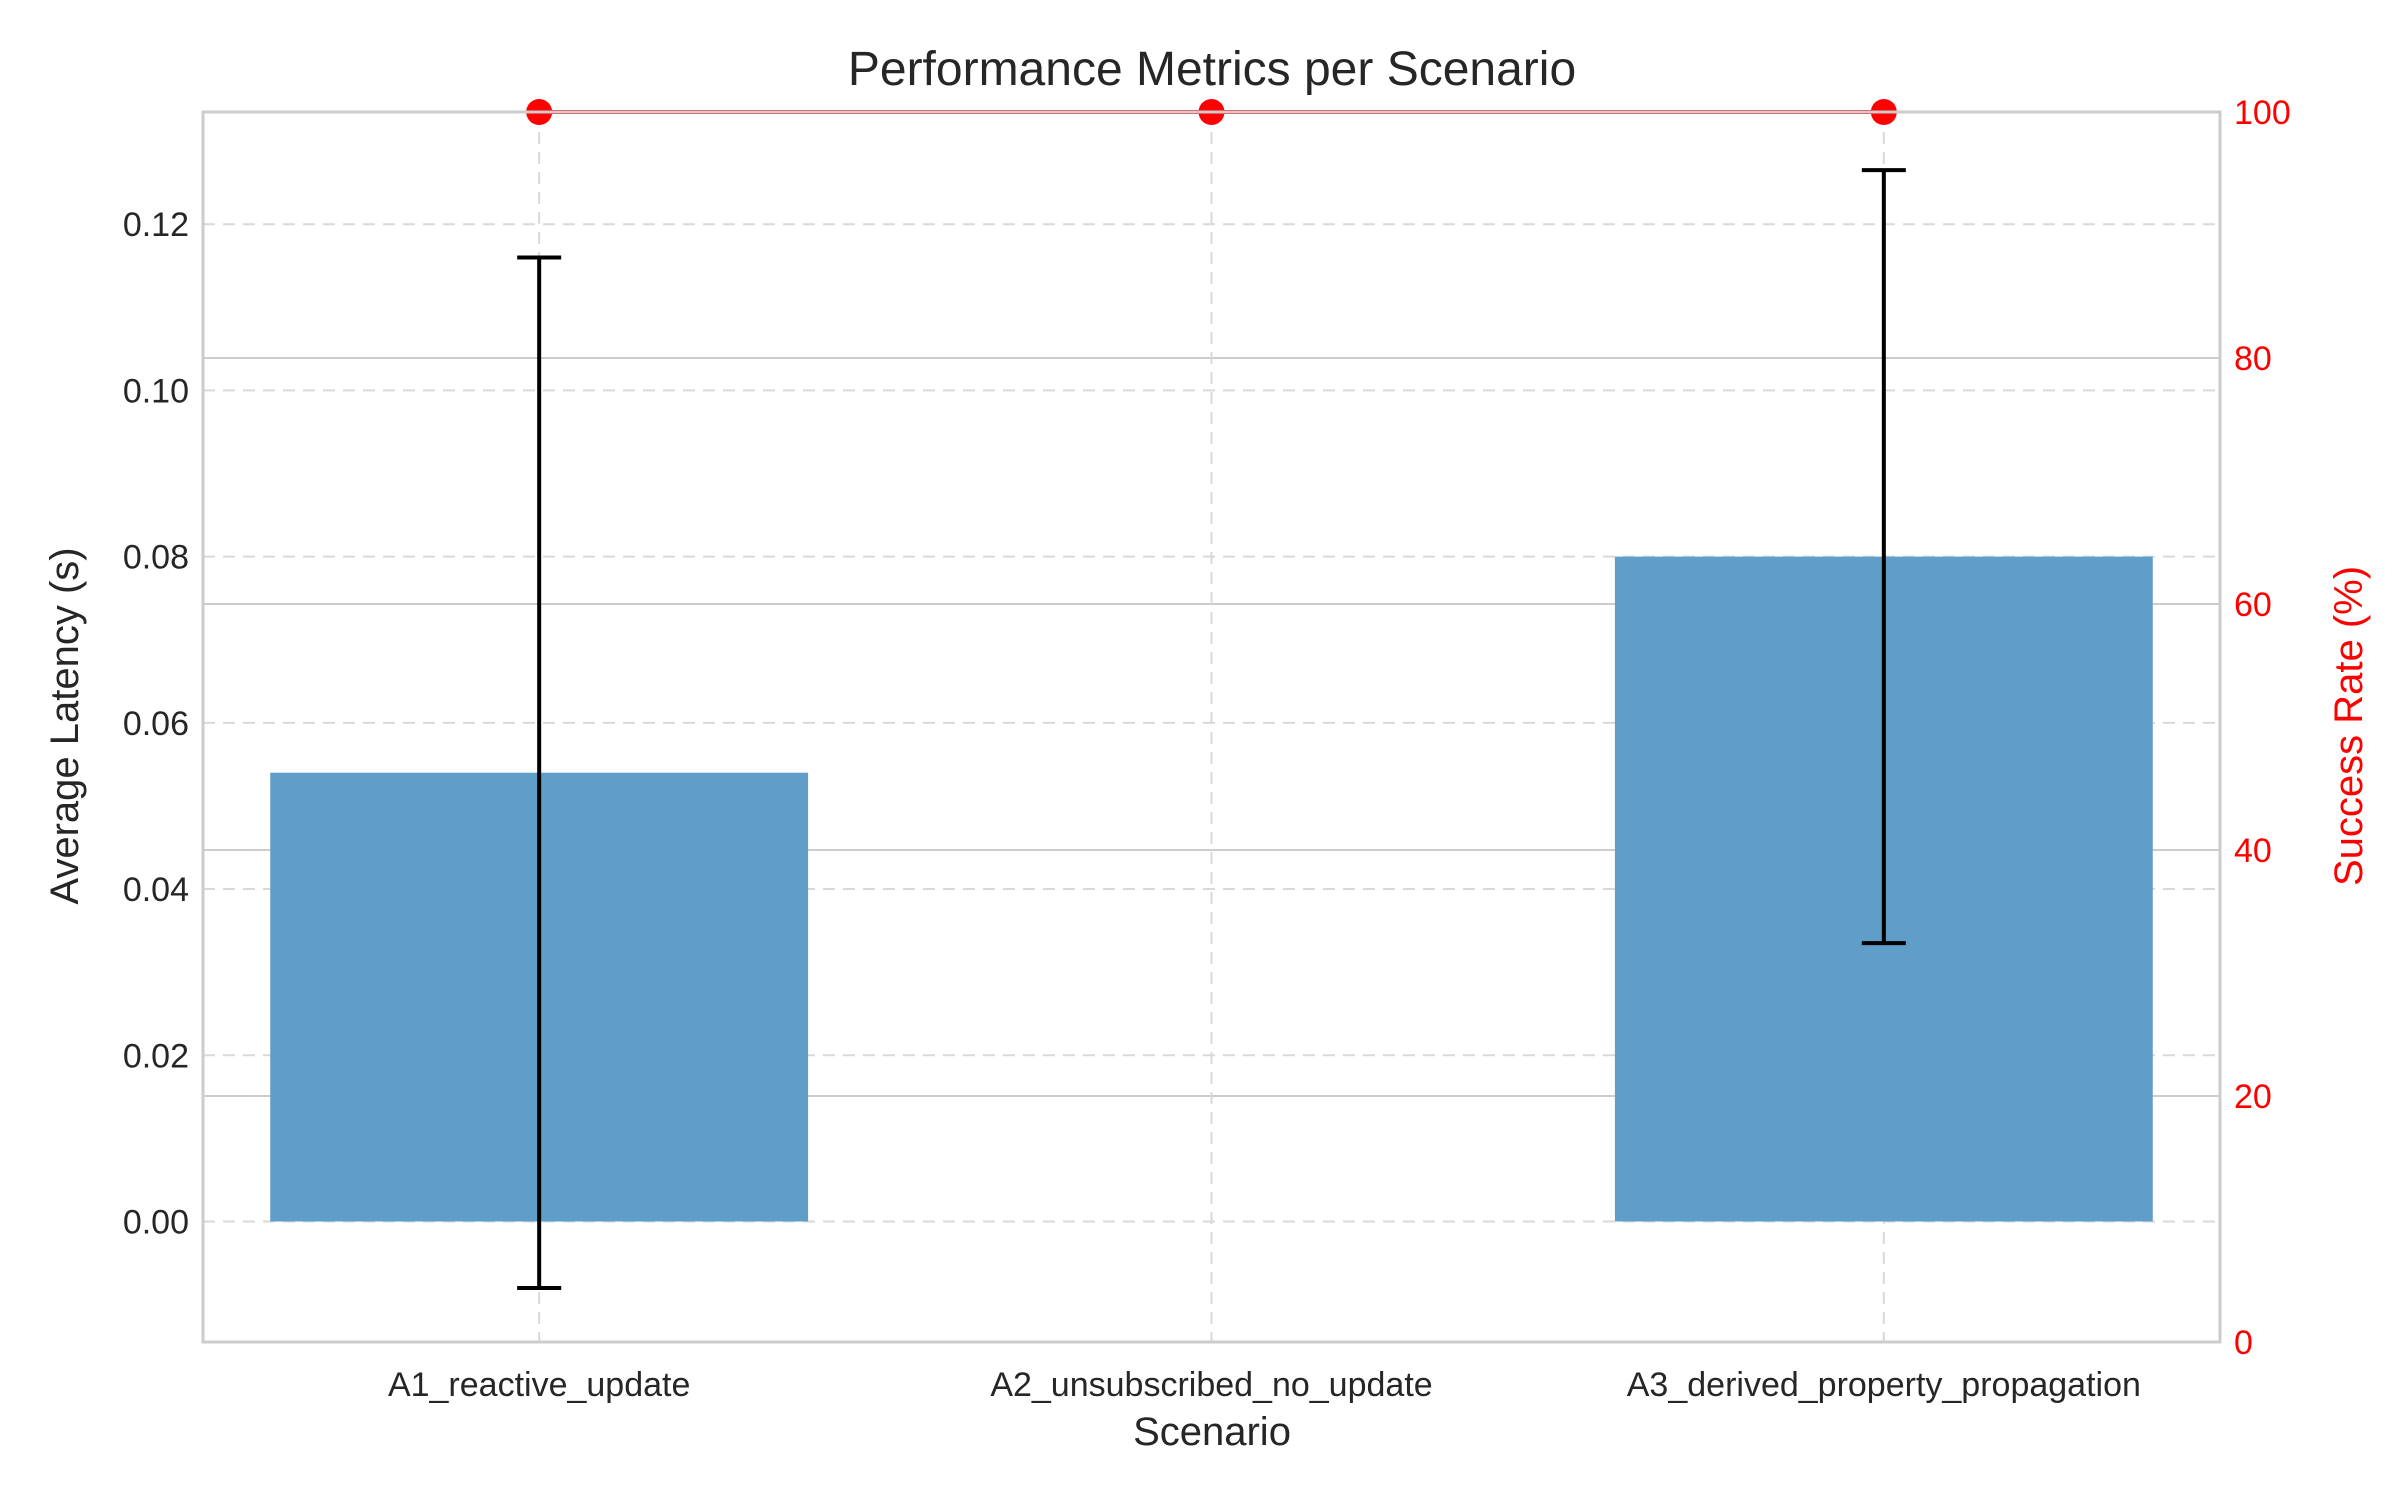 The image size is (2400, 1505). Describe the element at coordinates (2349, 726) in the screenshot. I see `y2-axis-label: Success Rate (%)` at that location.